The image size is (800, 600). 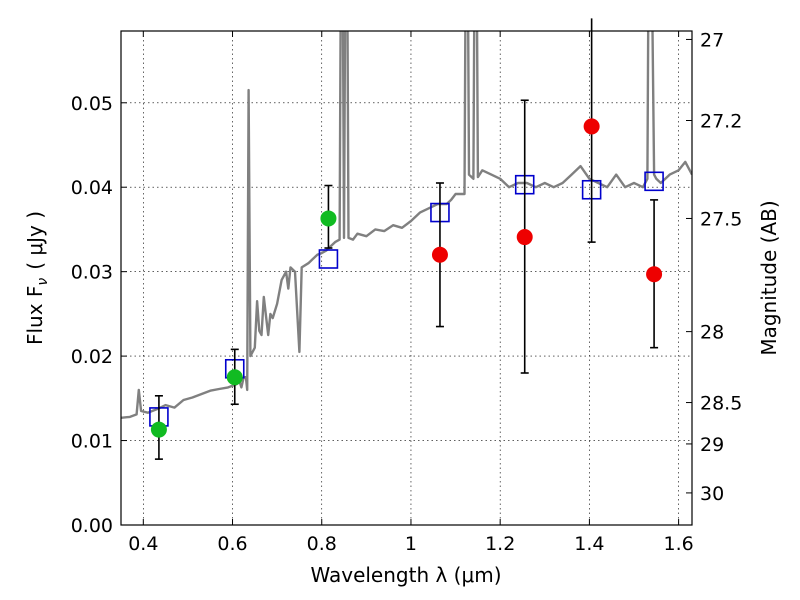 What do you see at coordinates (405, 575) in the screenshot?
I see `x-axis-title: Wavelength λ (μm)` at bounding box center [405, 575].